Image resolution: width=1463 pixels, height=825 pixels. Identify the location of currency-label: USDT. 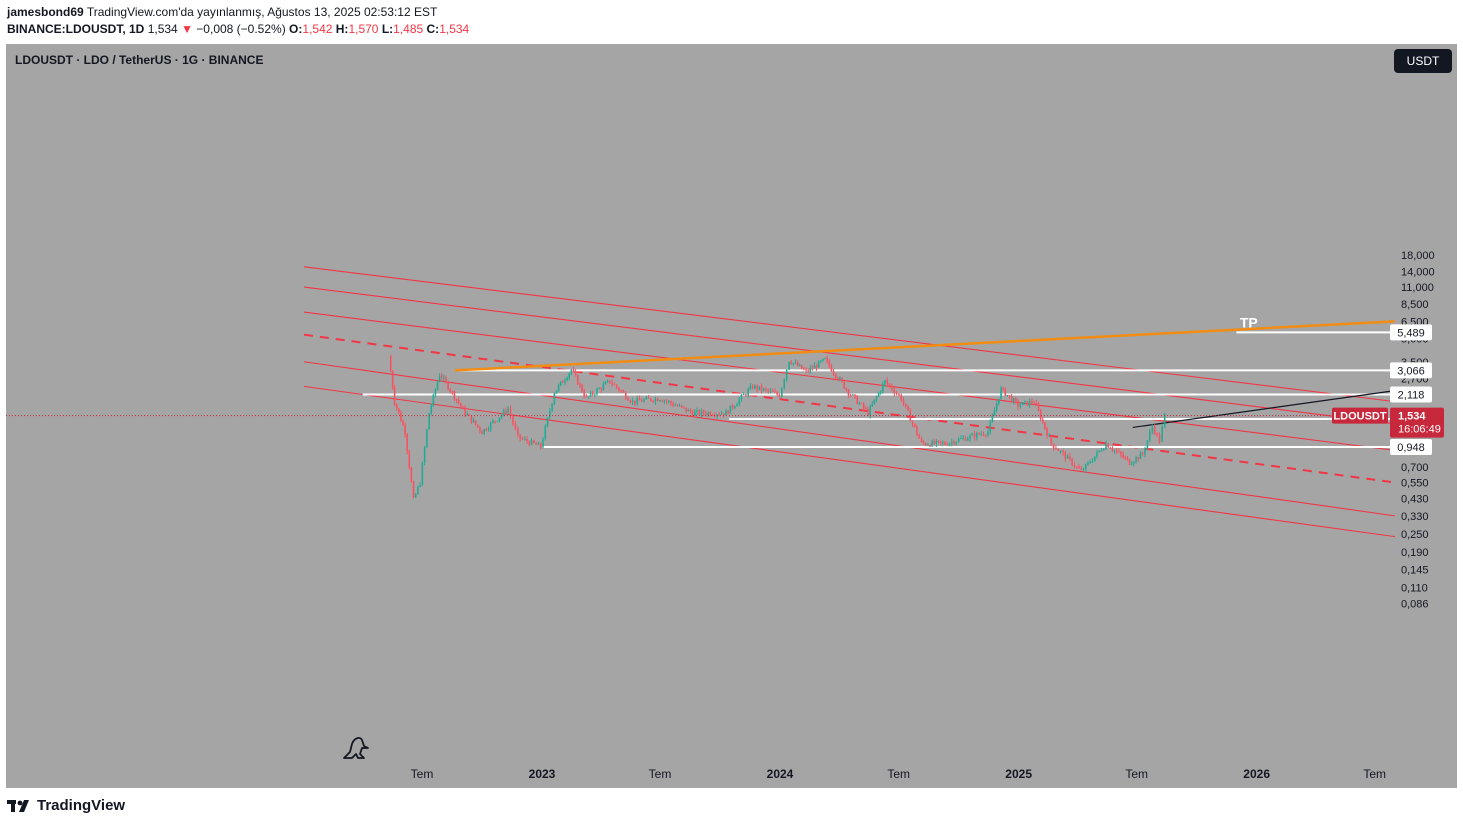
(1423, 61).